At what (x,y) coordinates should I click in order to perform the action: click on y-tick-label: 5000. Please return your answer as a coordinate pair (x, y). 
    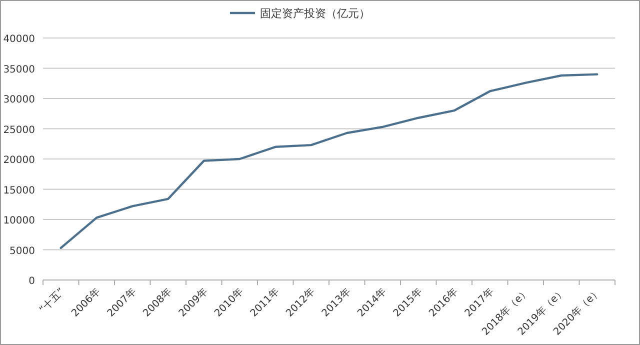
    Looking at the image, I should click on (22, 251).